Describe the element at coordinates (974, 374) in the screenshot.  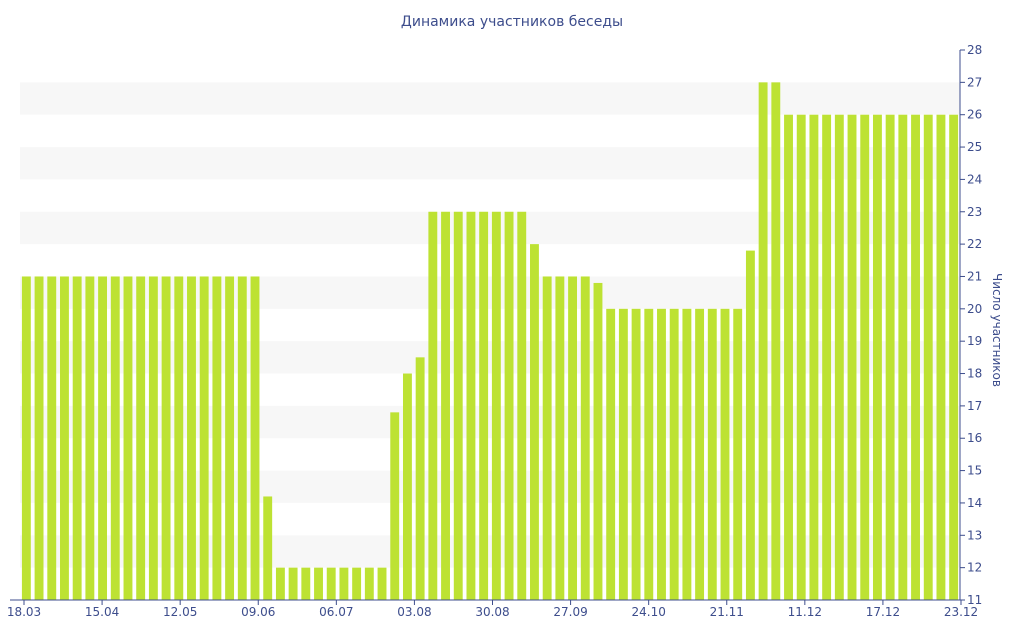
I see `y-tick-label: 18` at that location.